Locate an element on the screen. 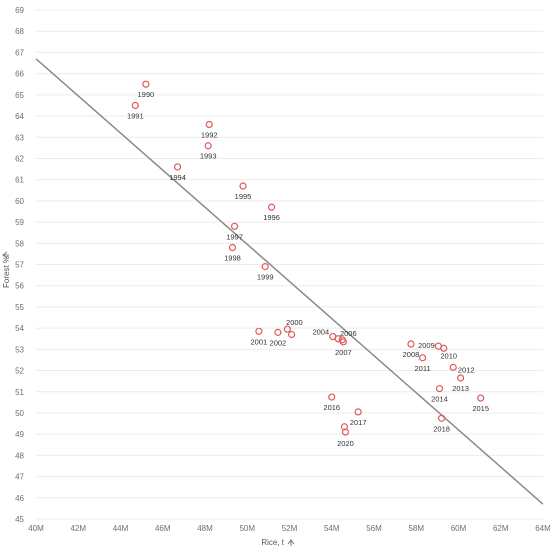 Image resolution: width=550 pixels, height=551 pixels. y-tick-label: 69 is located at coordinates (19, 10).